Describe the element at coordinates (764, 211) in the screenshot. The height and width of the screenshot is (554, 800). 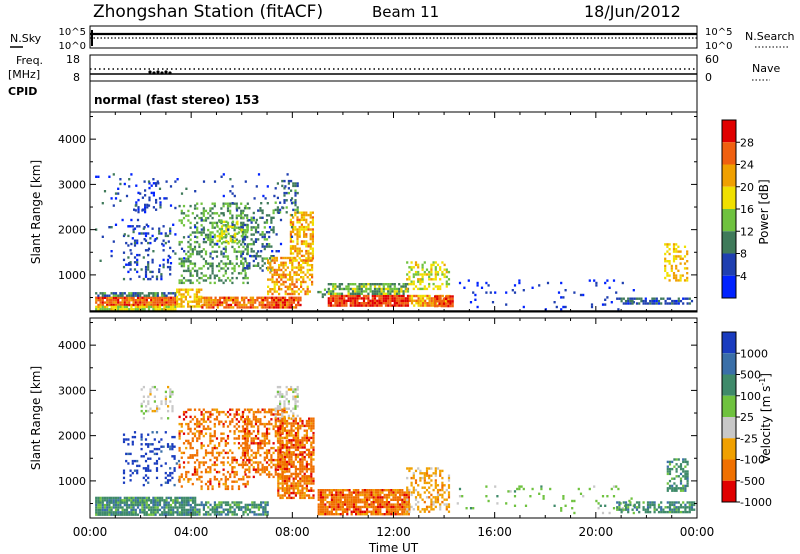
I see `power-colorbar-label: Power [dB]` at that location.